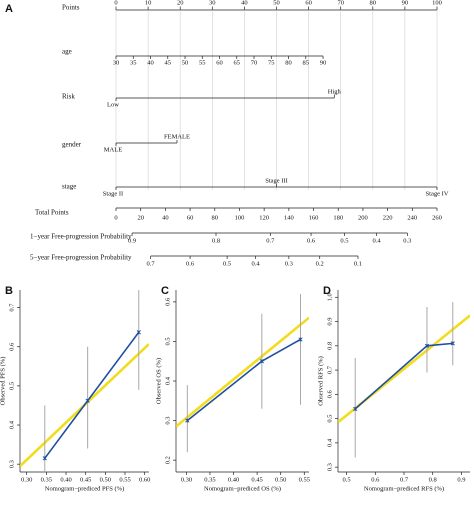 The width and height of the screenshot is (474, 514). I want to click on x-tick-label: 0.6, so click(375, 479).